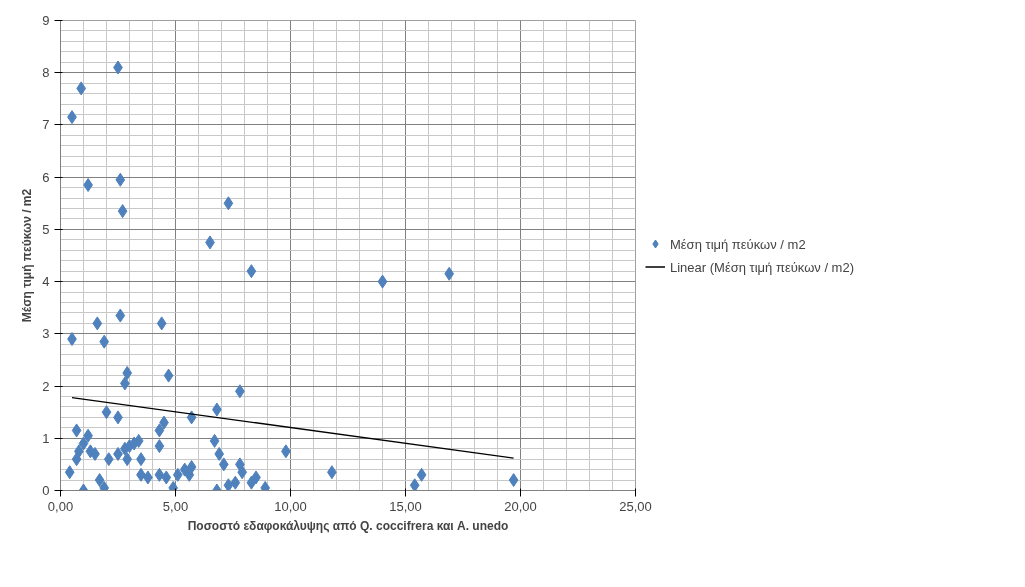 The width and height of the screenshot is (1025, 587). What do you see at coordinates (46, 125) in the screenshot?
I see `y-tick-label: 7` at bounding box center [46, 125].